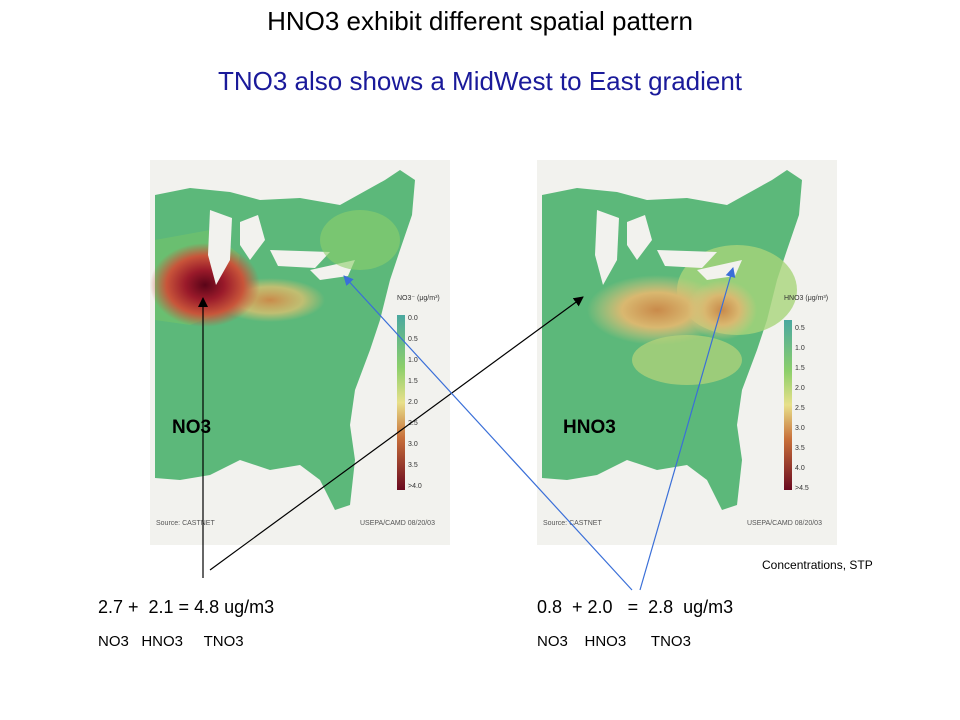 The image size is (960, 720). I want to click on arrow-hno3-right, so click(687, 429).